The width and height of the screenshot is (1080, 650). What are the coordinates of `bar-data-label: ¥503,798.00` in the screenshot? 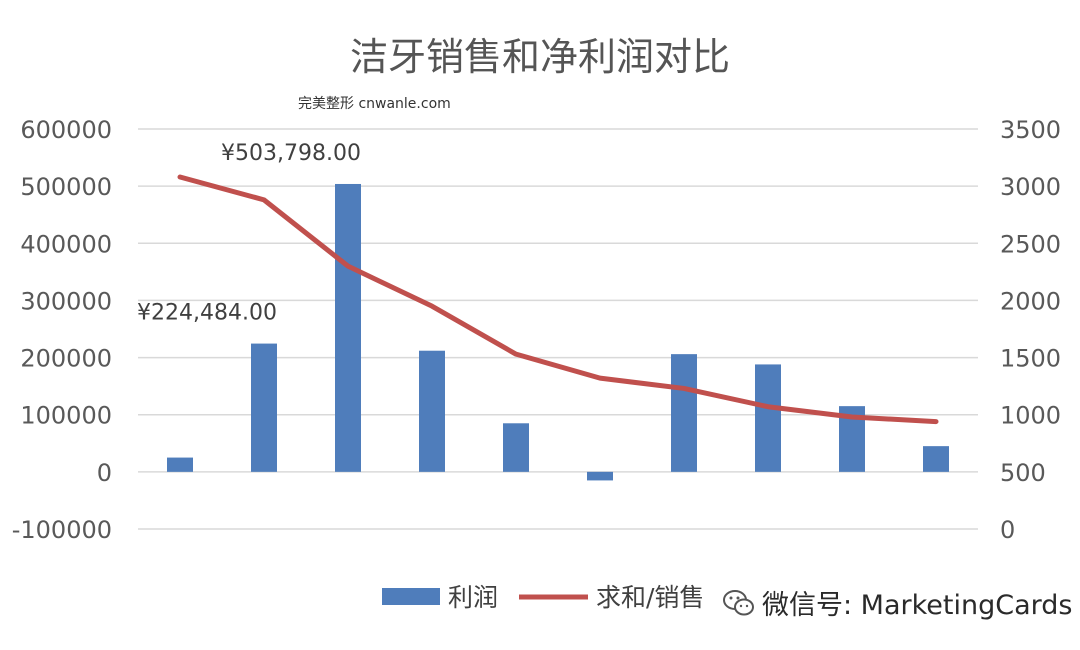 It's located at (291, 153).